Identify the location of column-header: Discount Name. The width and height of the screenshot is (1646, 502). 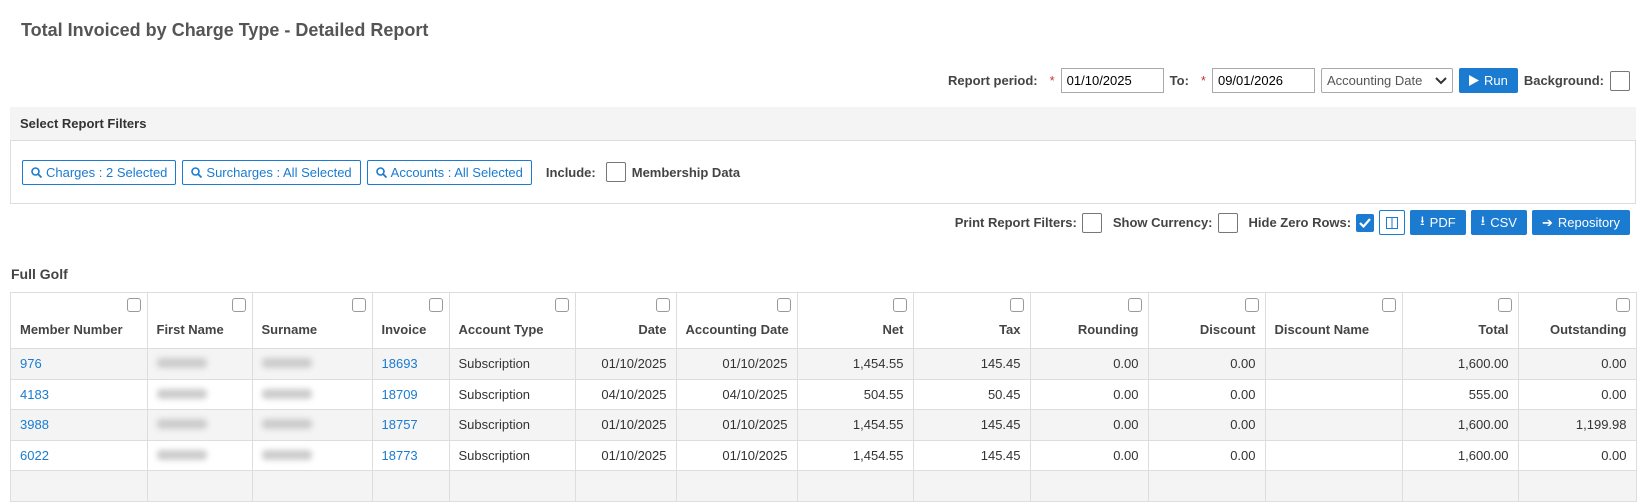
(1333, 320).